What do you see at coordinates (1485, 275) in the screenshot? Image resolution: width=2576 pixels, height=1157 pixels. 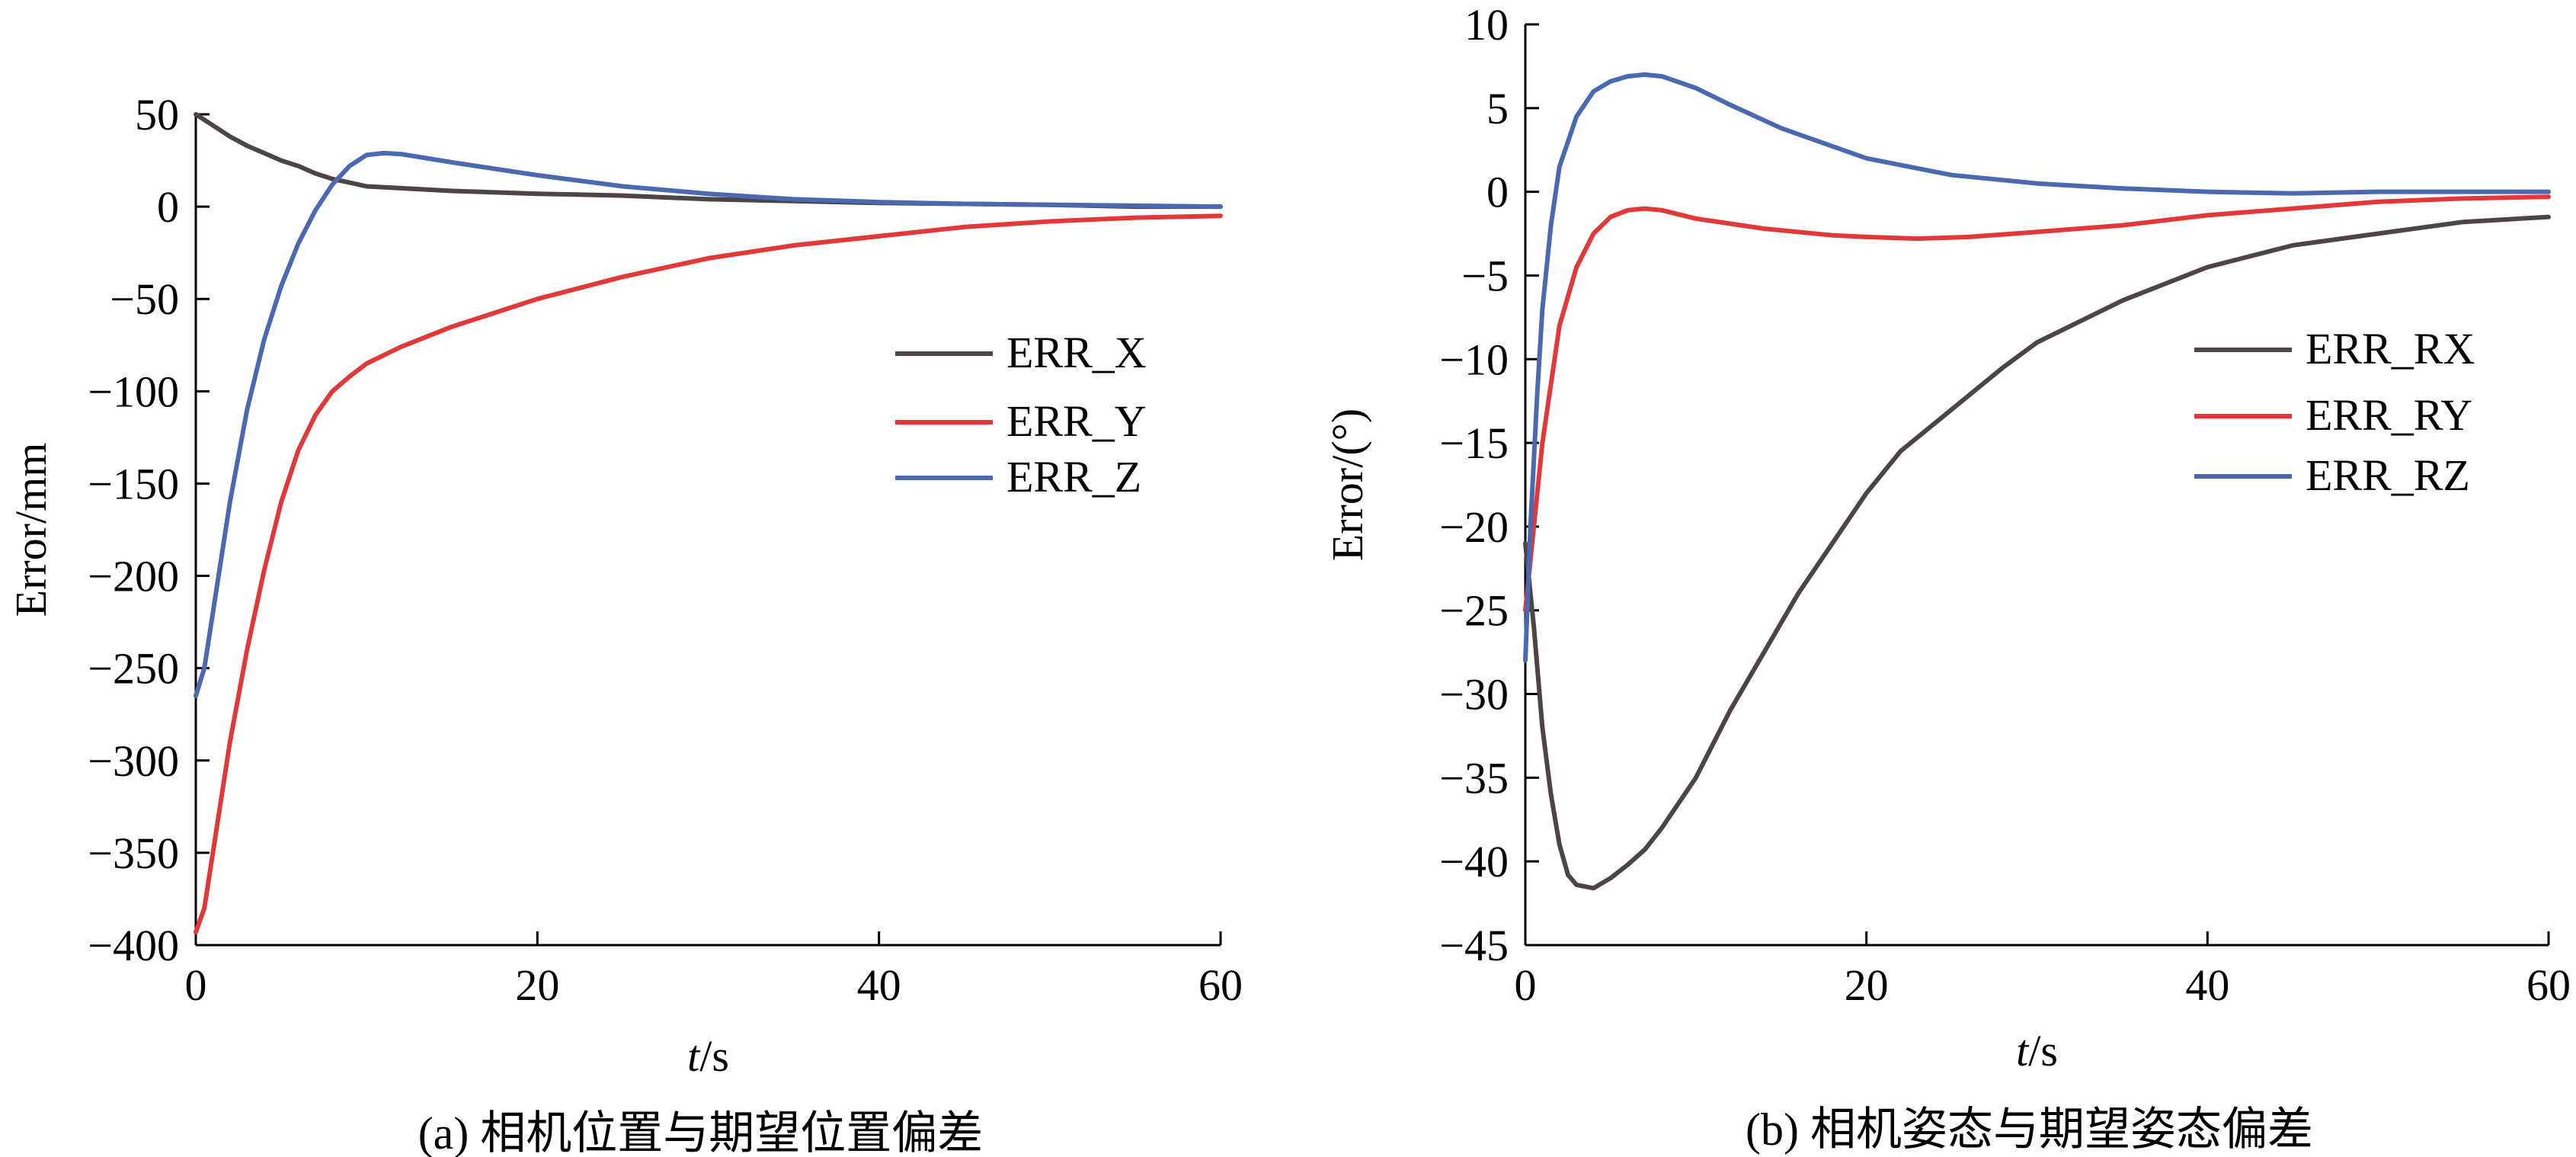 I see `y-tick-label: −5` at bounding box center [1485, 275].